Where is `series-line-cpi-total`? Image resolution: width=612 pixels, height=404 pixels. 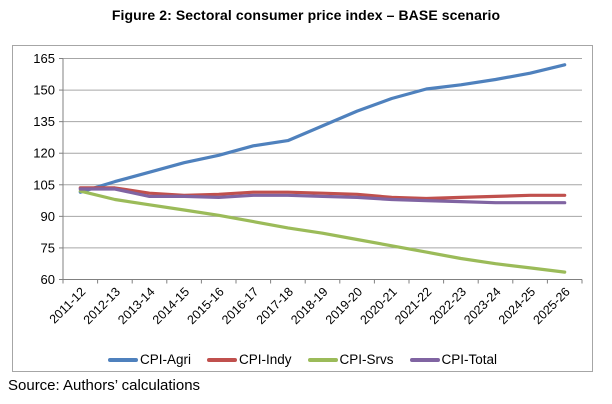
series-line-cpi-total is located at coordinates (322, 196).